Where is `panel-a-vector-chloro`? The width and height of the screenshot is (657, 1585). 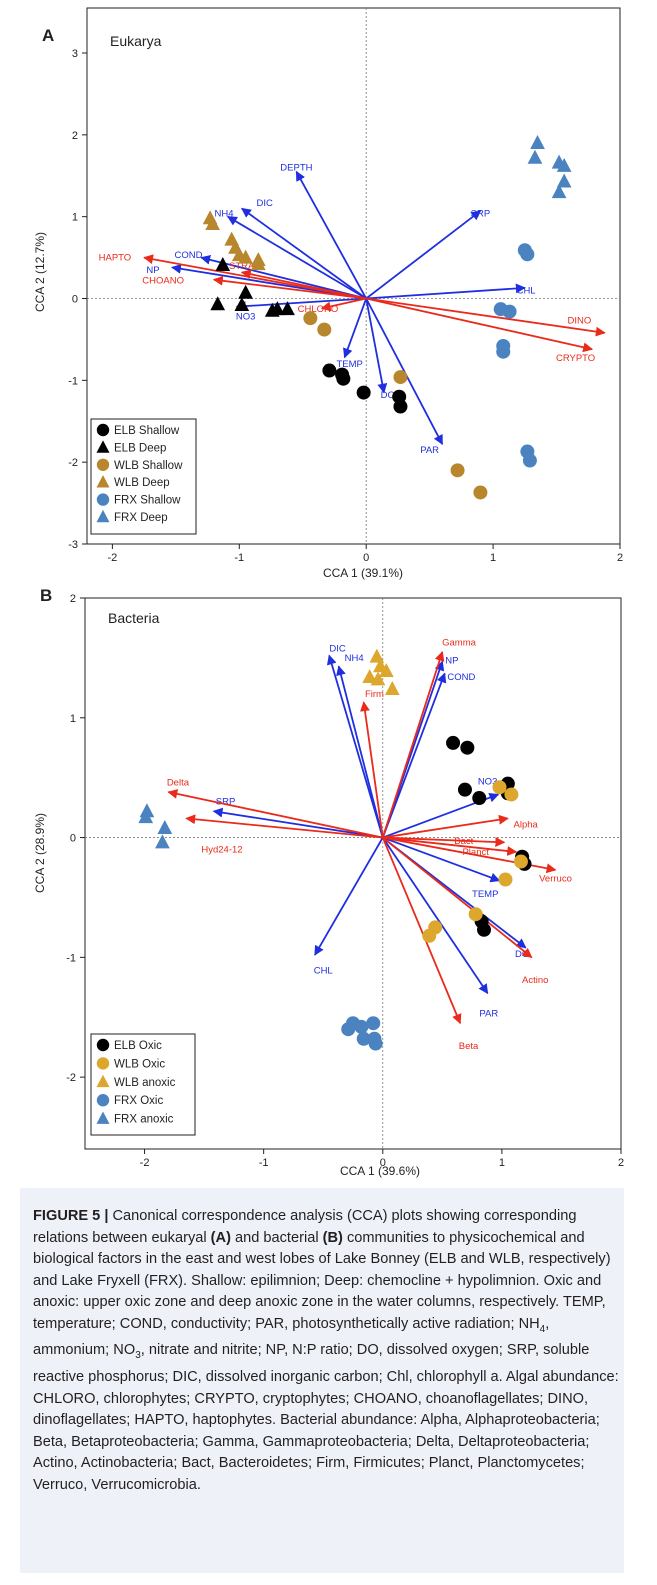 panel-a-vector-chloro is located at coordinates (343, 304).